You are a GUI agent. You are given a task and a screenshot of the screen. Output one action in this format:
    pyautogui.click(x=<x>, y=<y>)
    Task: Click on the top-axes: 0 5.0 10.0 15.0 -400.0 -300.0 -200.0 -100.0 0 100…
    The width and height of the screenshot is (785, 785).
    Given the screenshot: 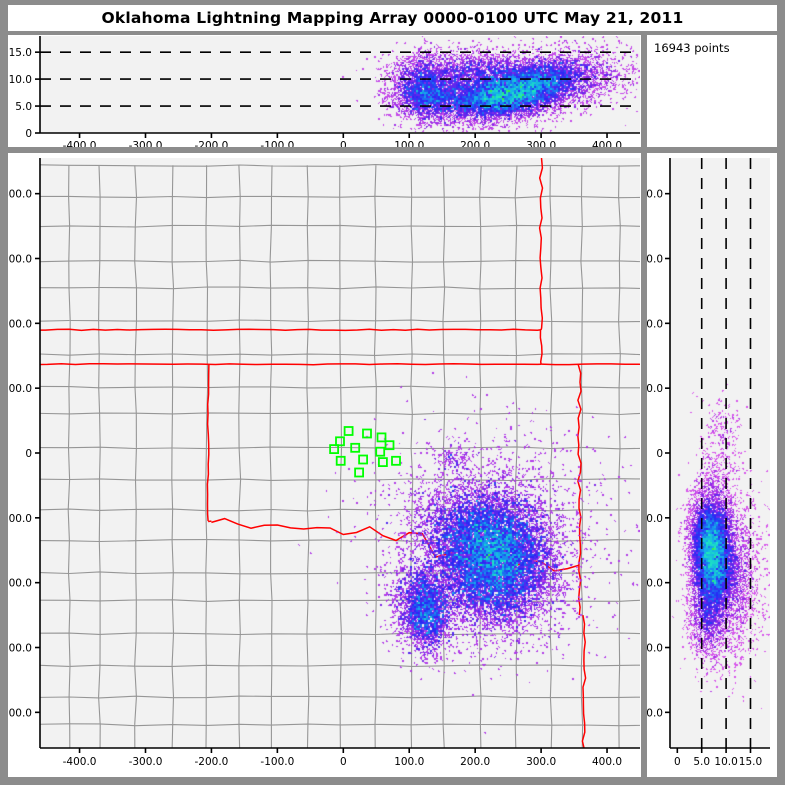 What is the action you would take?
    pyautogui.click(x=324, y=91)
    